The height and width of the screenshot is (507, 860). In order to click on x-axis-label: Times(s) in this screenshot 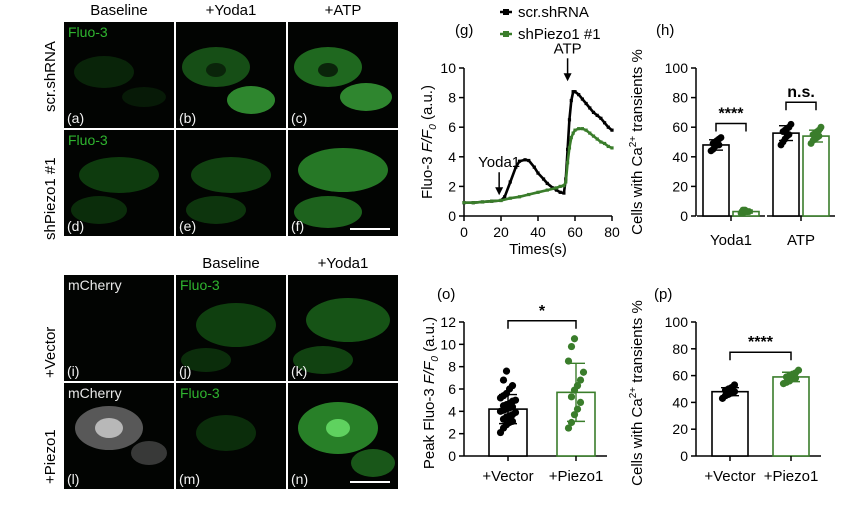, I will do `click(538, 249)`.